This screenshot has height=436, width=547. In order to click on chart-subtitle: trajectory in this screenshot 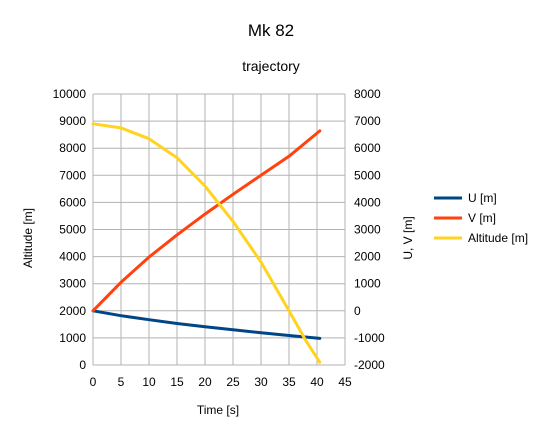, I will do `click(271, 66)`.